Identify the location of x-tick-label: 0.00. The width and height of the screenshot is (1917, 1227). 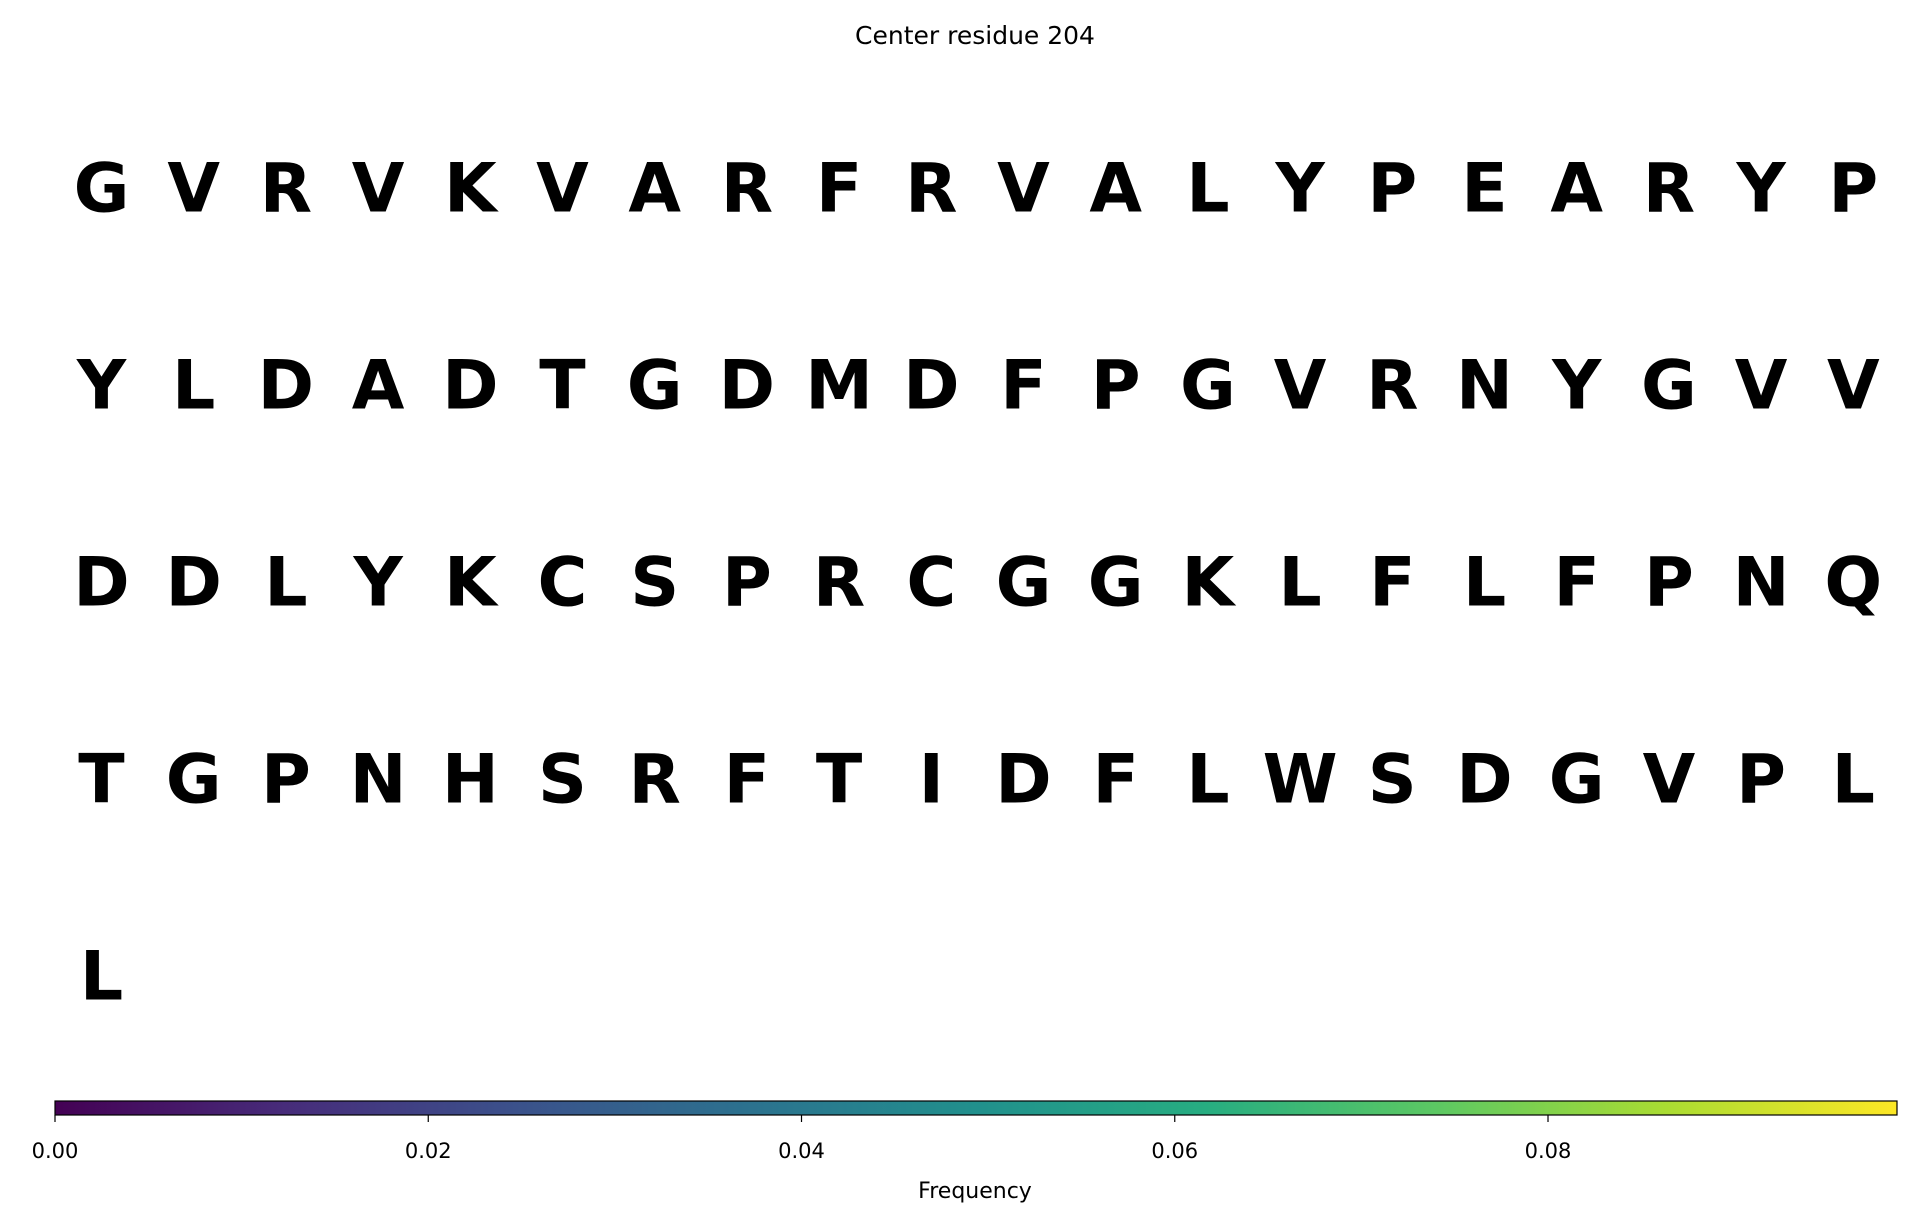
(55, 1151).